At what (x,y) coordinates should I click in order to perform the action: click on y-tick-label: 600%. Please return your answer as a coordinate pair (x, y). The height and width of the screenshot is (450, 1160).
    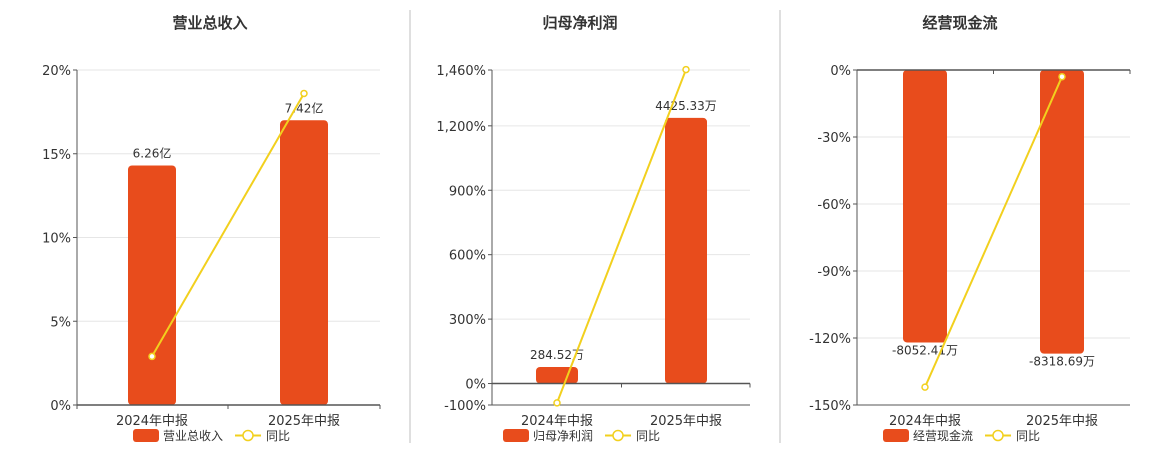
    Looking at the image, I should click on (467, 256).